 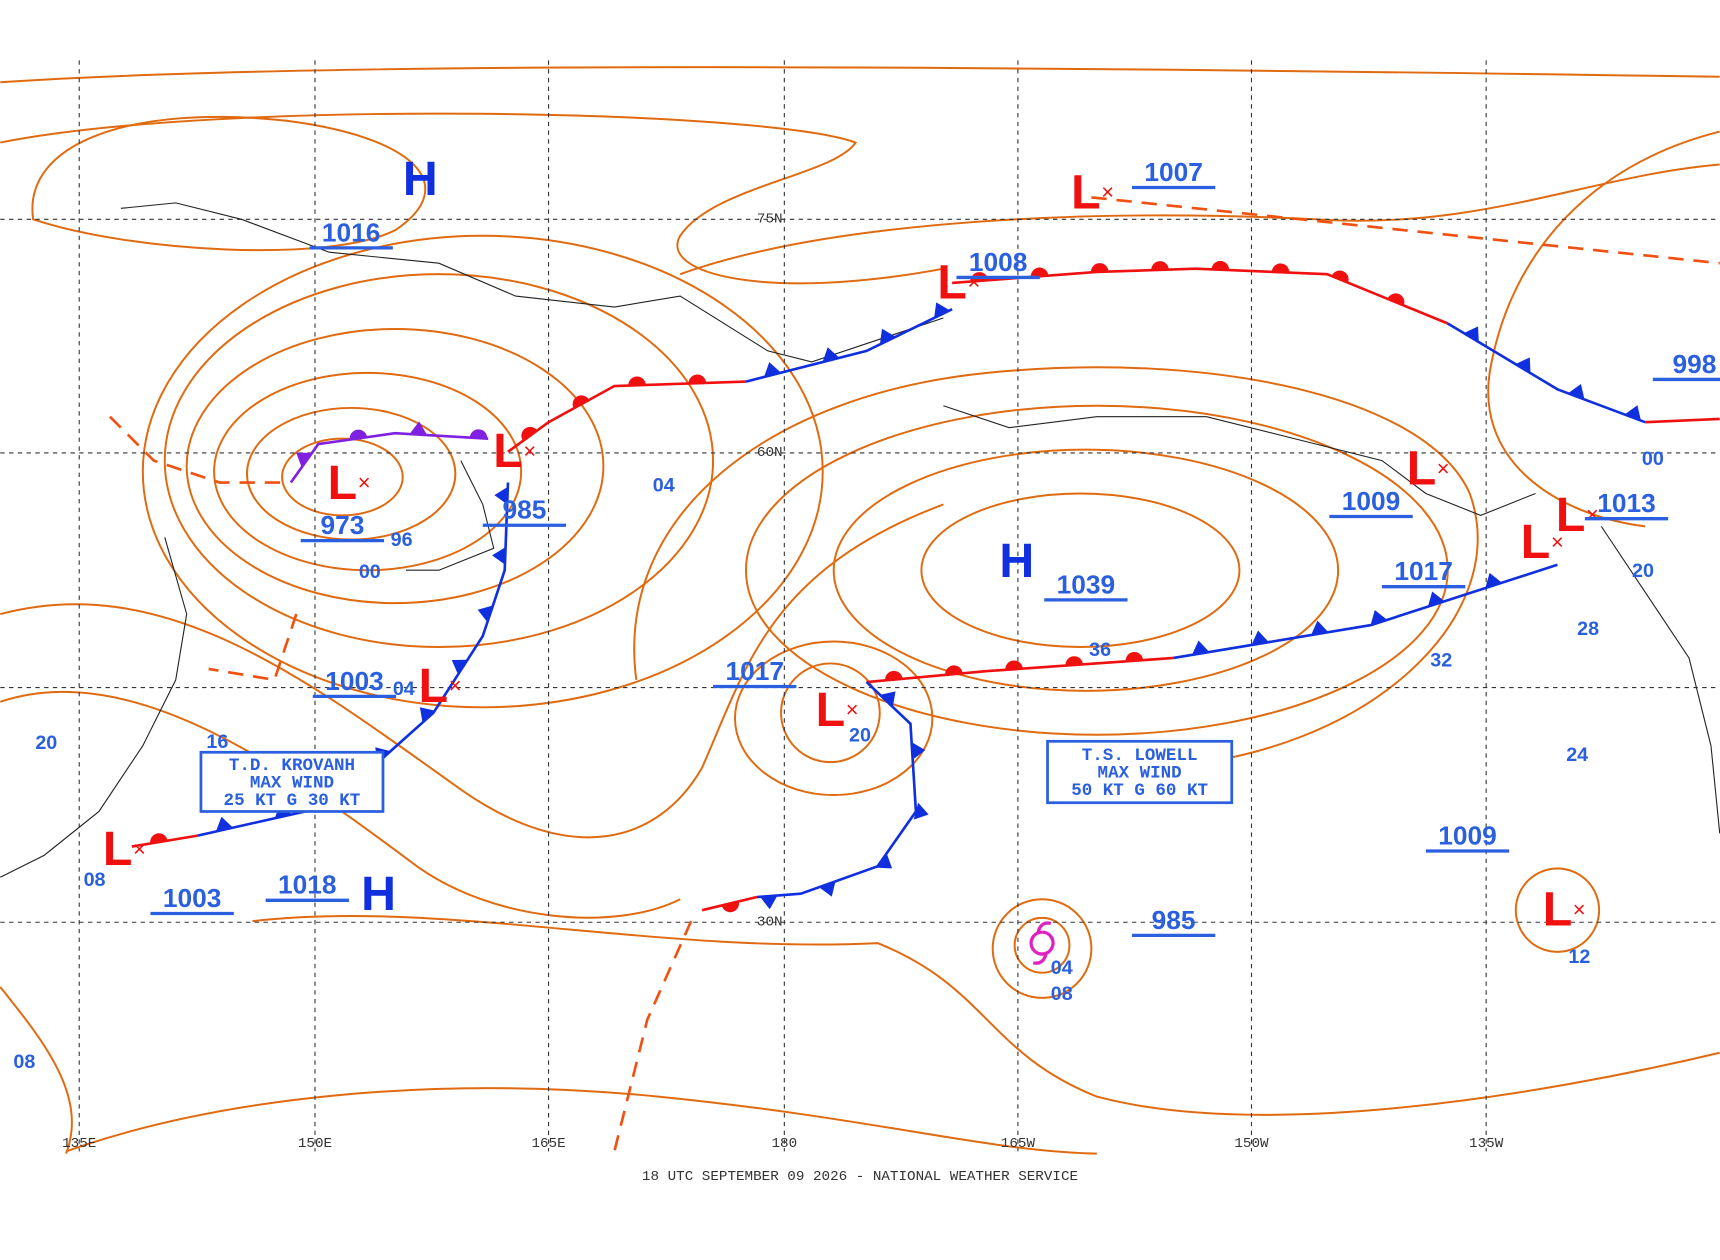 What do you see at coordinates (1086, 584) in the screenshot?
I see `pressure-value: 1039` at bounding box center [1086, 584].